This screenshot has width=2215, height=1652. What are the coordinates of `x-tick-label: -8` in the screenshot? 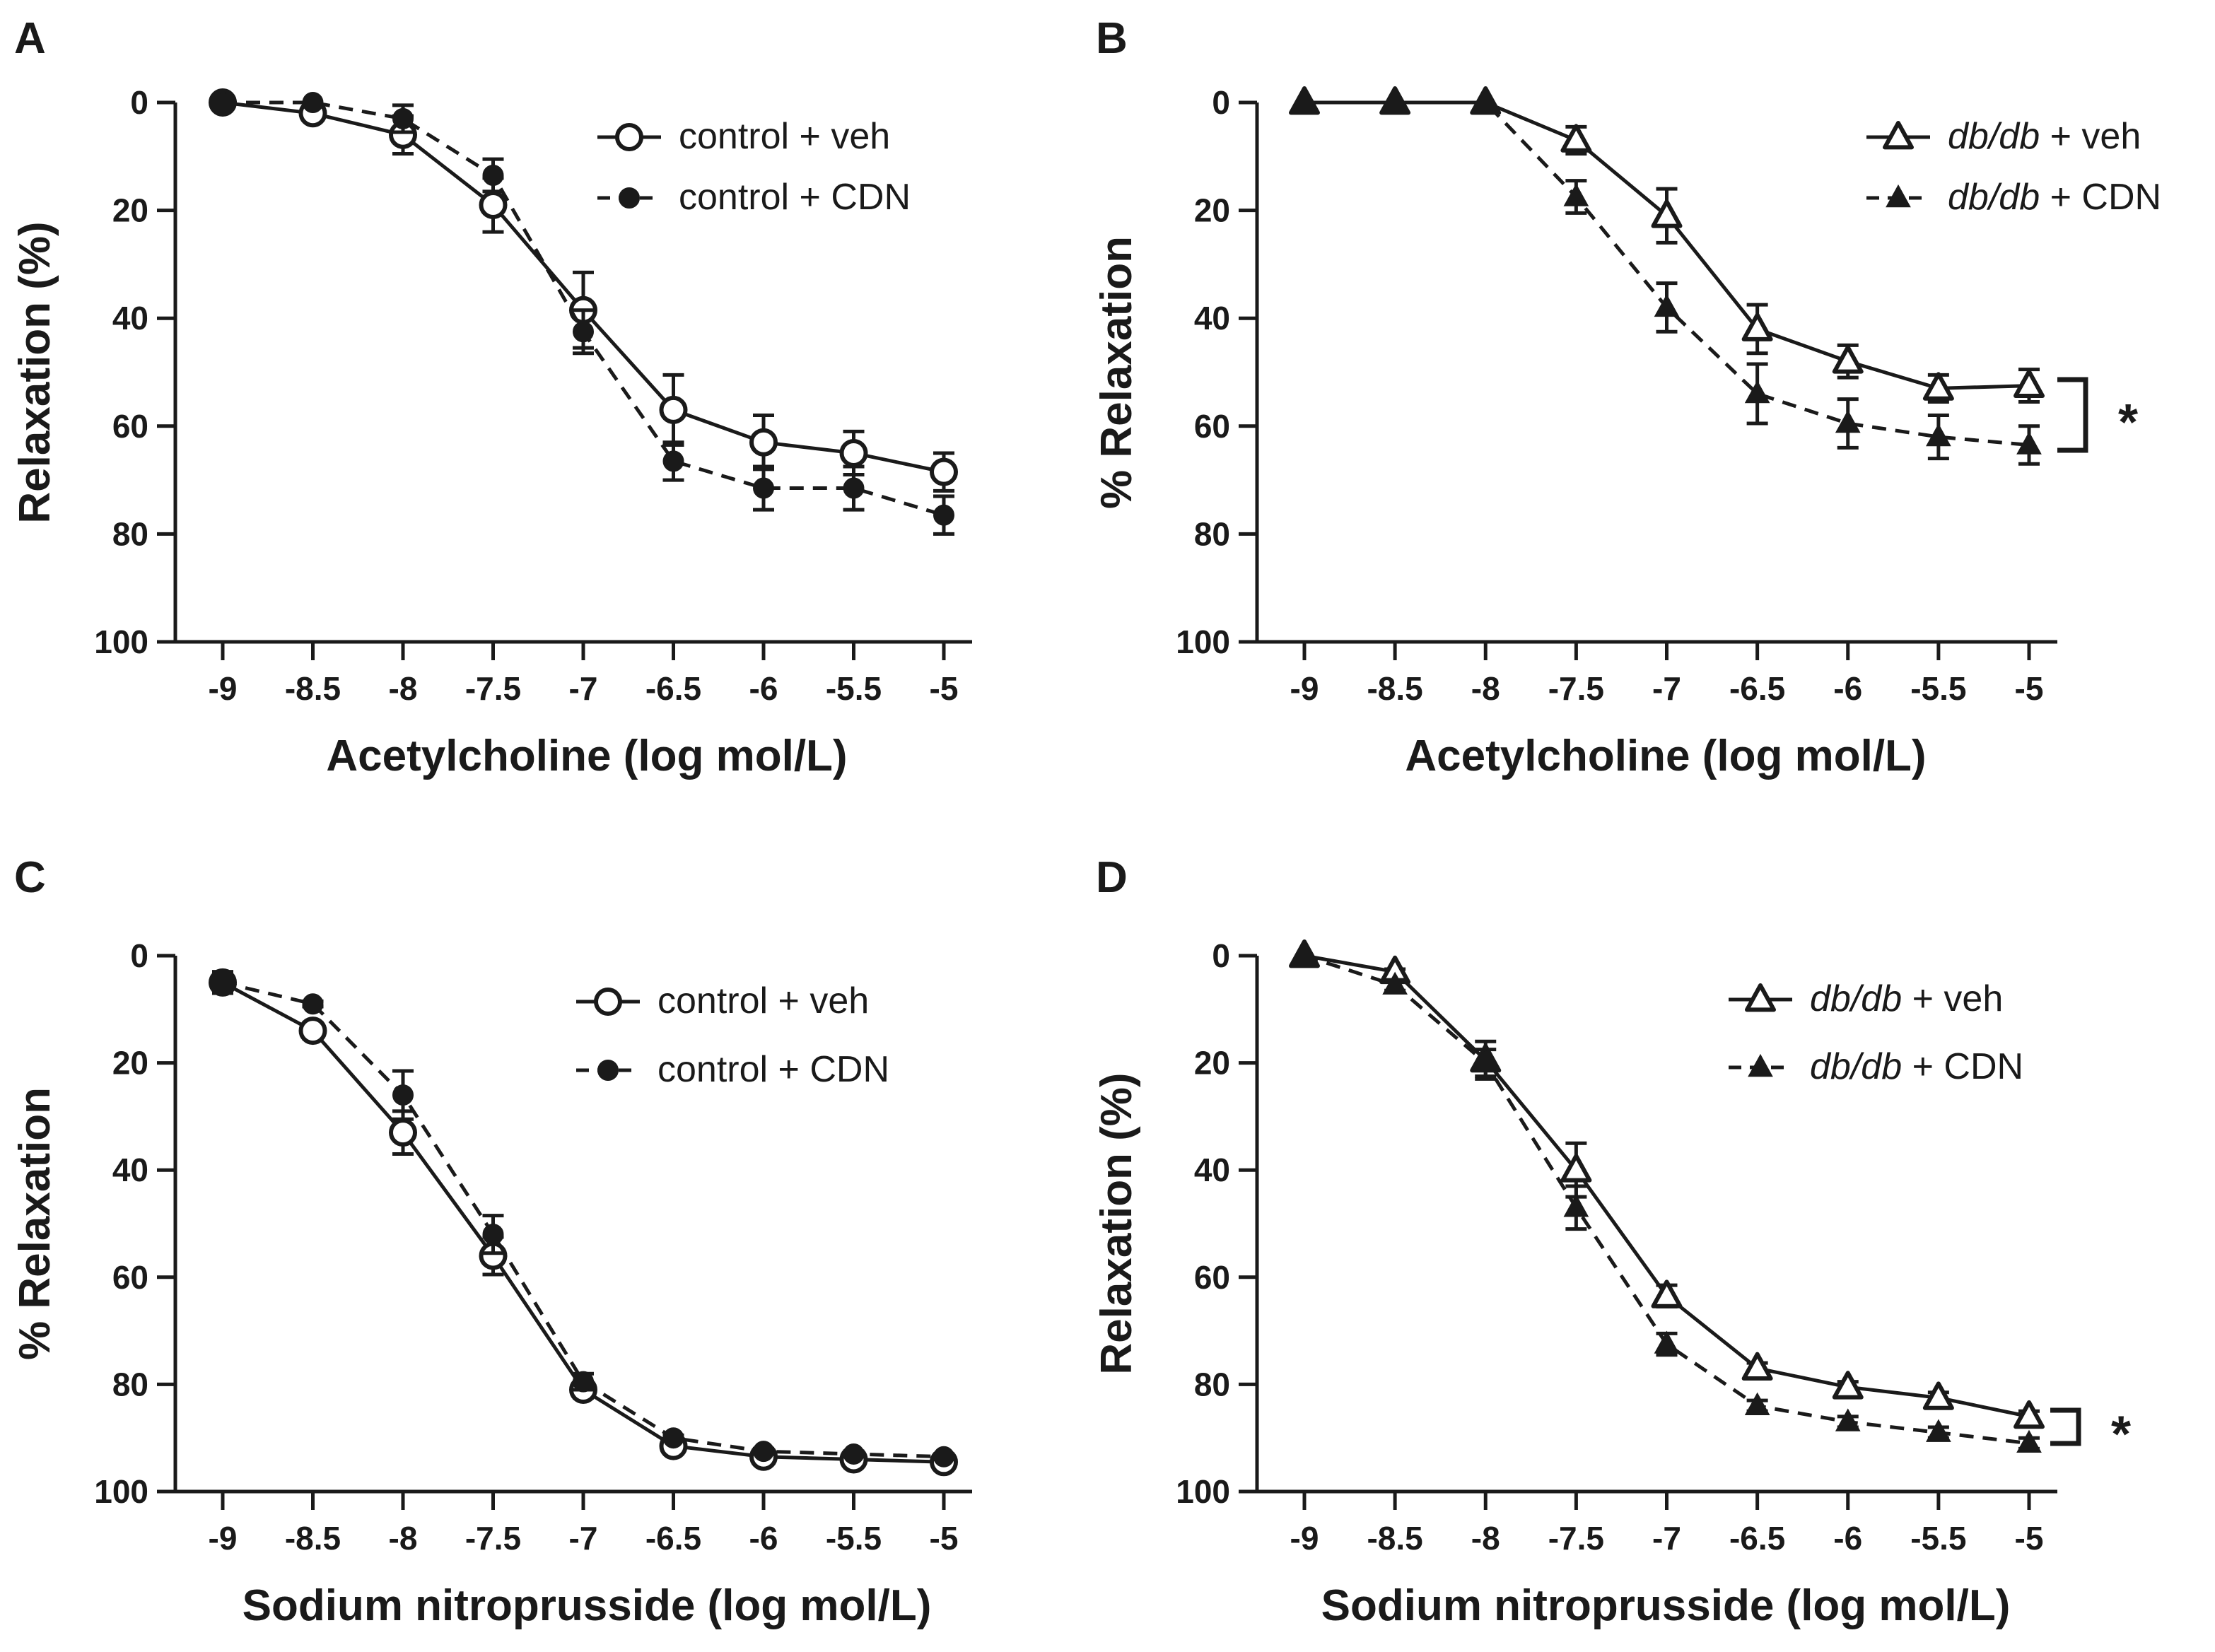 It's located at (404, 1538).